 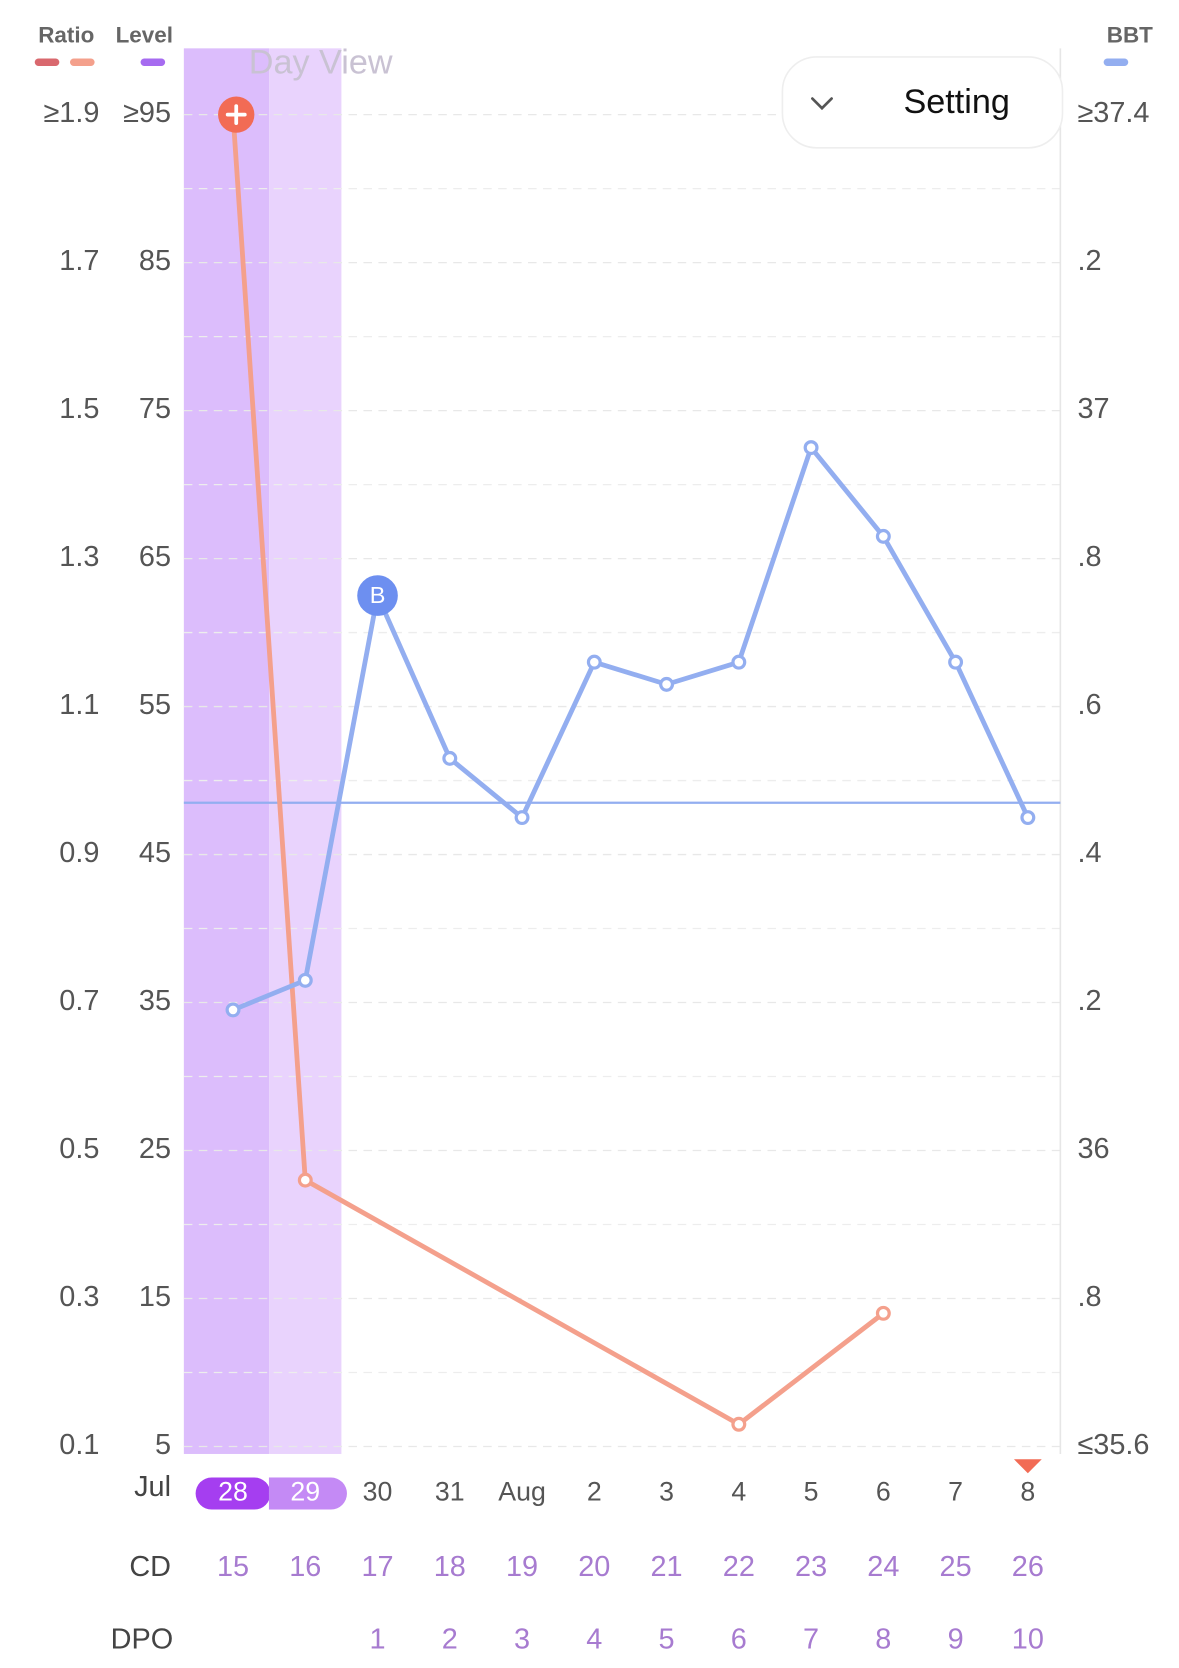 I want to click on cd-label: 18, so click(x=450, y=1567).